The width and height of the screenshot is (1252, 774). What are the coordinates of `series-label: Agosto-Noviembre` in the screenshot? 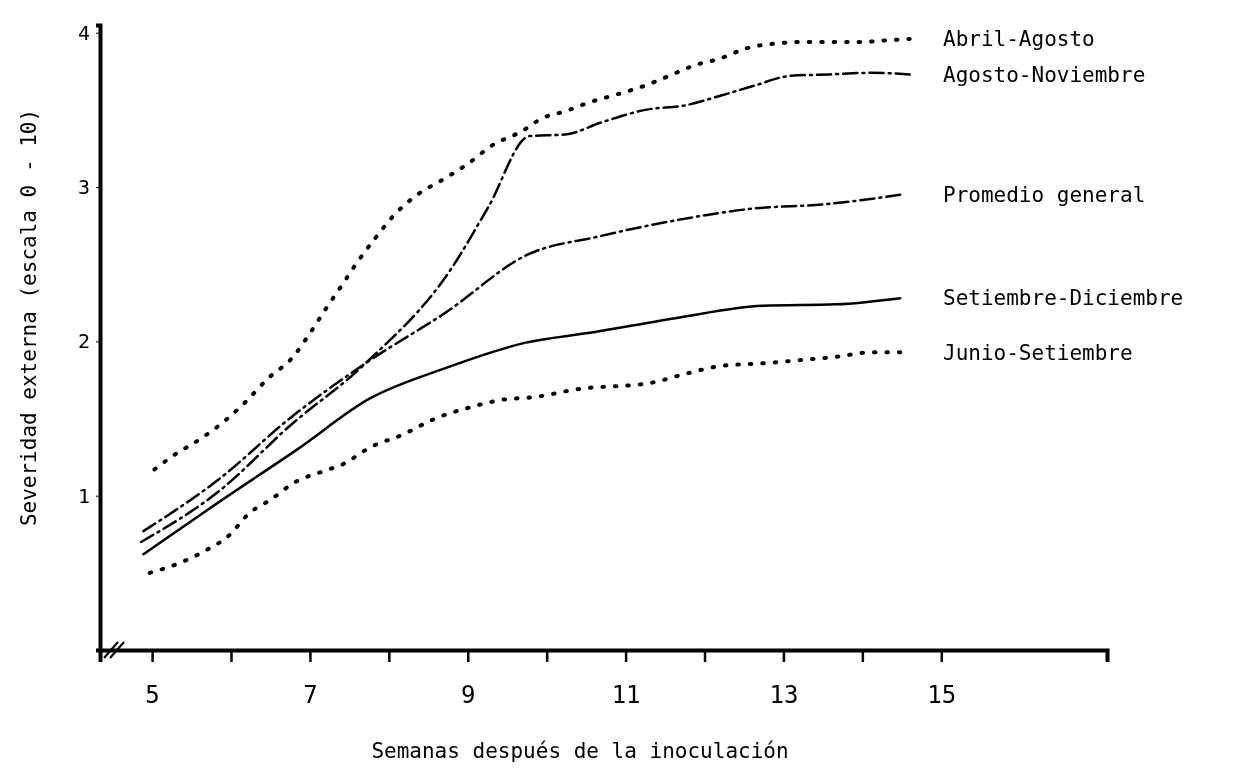 It's located at (1044, 74).